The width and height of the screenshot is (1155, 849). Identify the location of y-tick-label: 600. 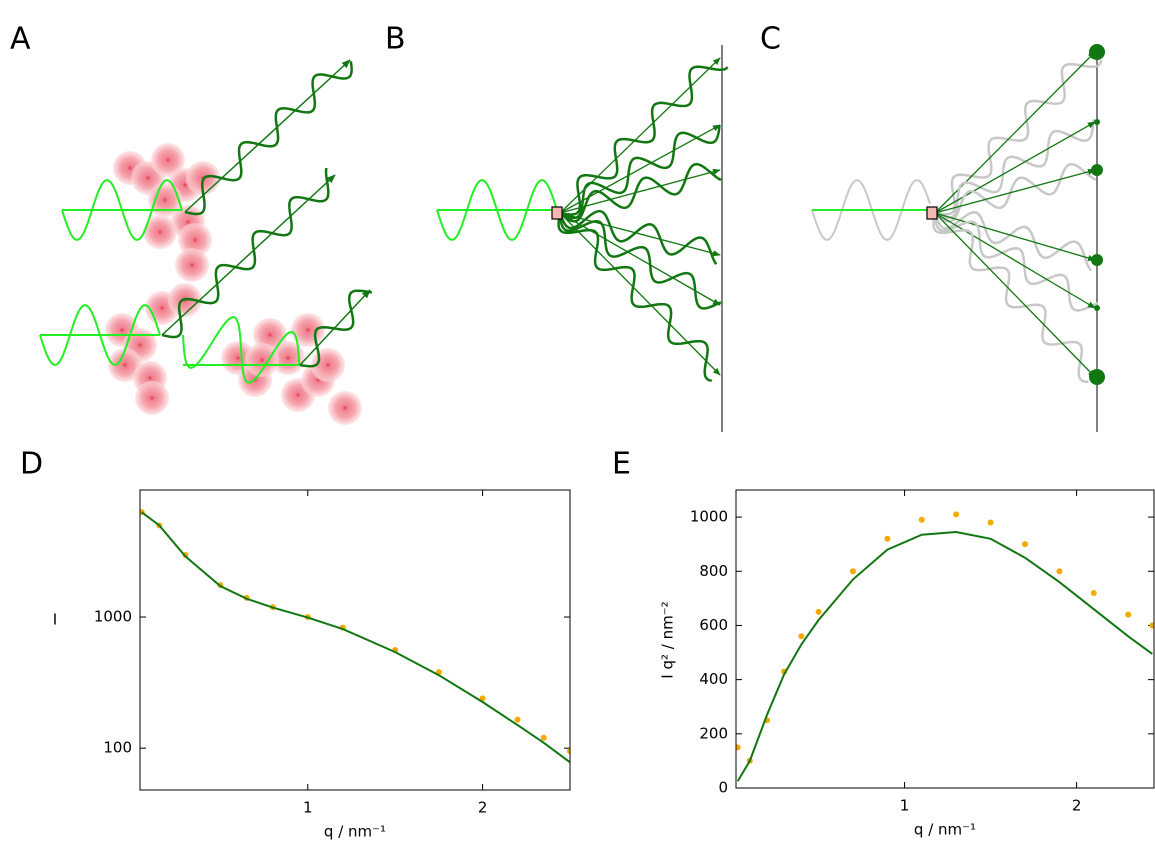
(713, 625).